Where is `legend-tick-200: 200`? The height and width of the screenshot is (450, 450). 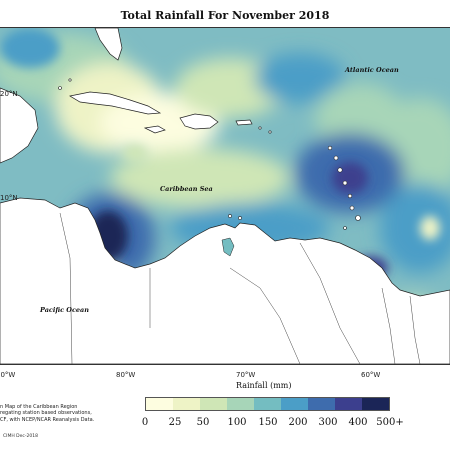 legend-tick-200: 200 is located at coordinates (298, 422).